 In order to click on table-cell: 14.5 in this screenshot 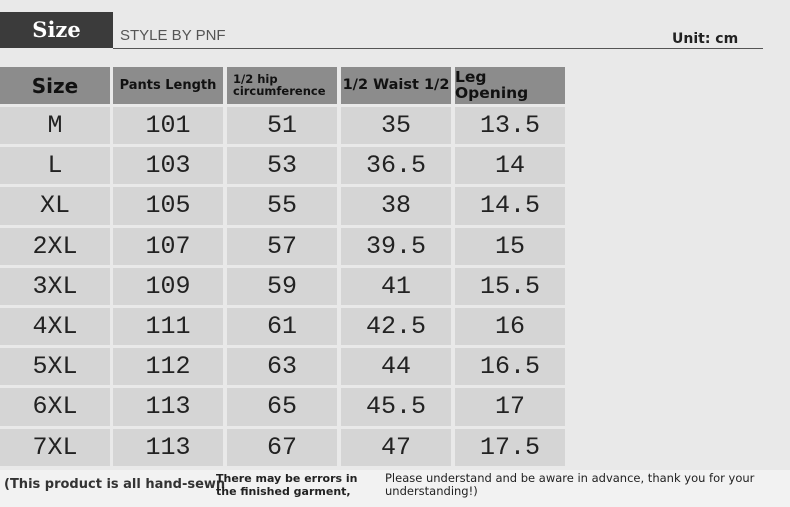, I will do `click(510, 206)`.